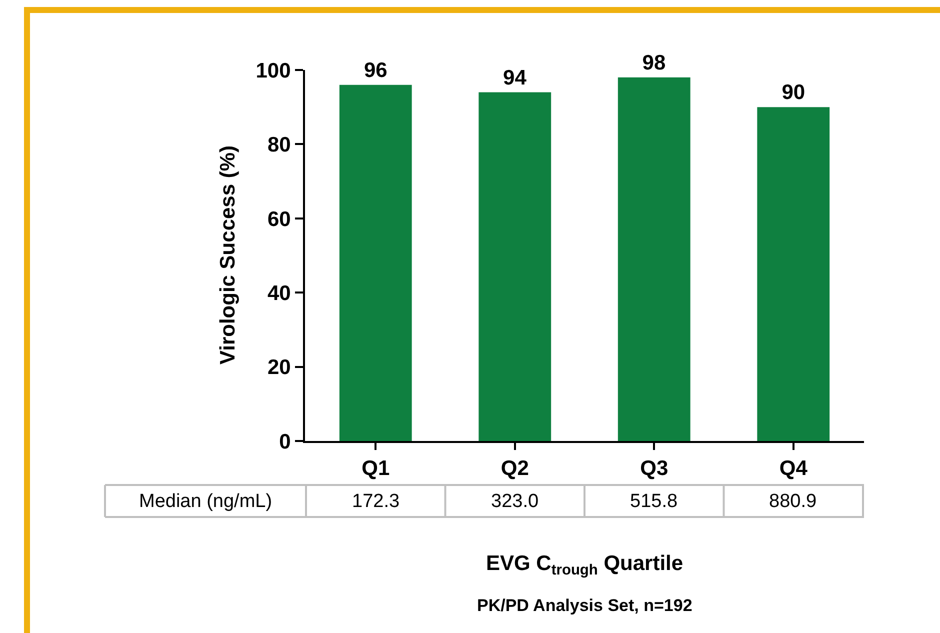 The height and width of the screenshot is (633, 940). Describe the element at coordinates (279, 219) in the screenshot. I see `y-tick-label: 60` at that location.